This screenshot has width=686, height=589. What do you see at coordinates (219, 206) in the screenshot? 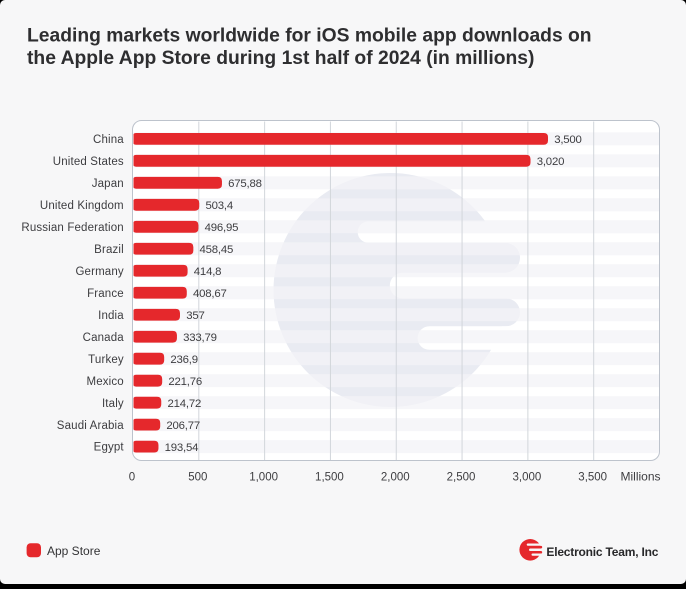
I see `svg-text: 503,4` at bounding box center [219, 206].